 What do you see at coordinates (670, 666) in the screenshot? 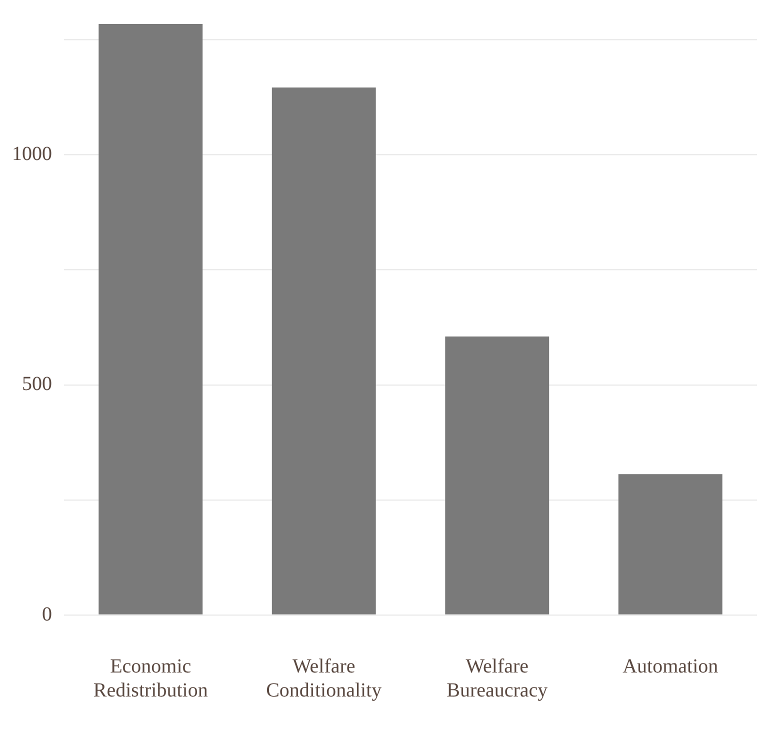
I see `x-tick-label: Automation` at bounding box center [670, 666].